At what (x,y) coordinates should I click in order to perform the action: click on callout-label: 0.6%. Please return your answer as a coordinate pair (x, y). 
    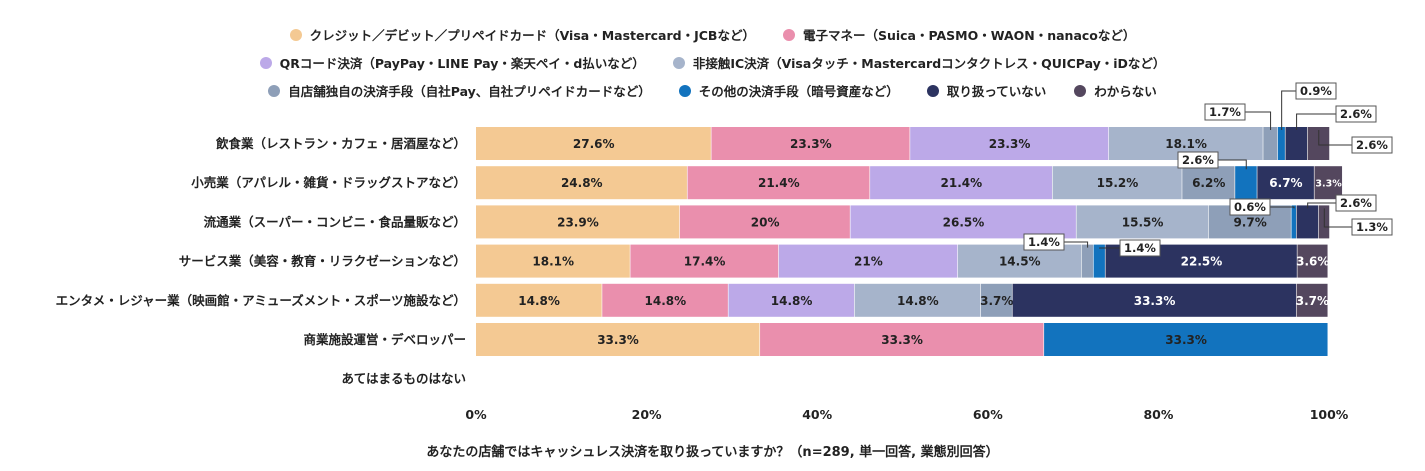
    Looking at the image, I should click on (1250, 207).